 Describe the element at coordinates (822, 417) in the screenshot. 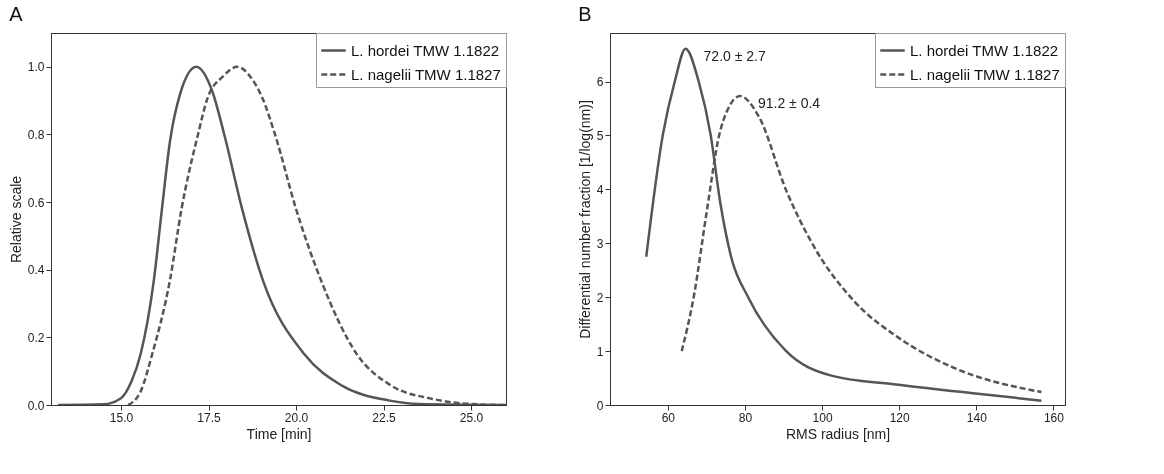

I see `x-tick-label: 100` at that location.